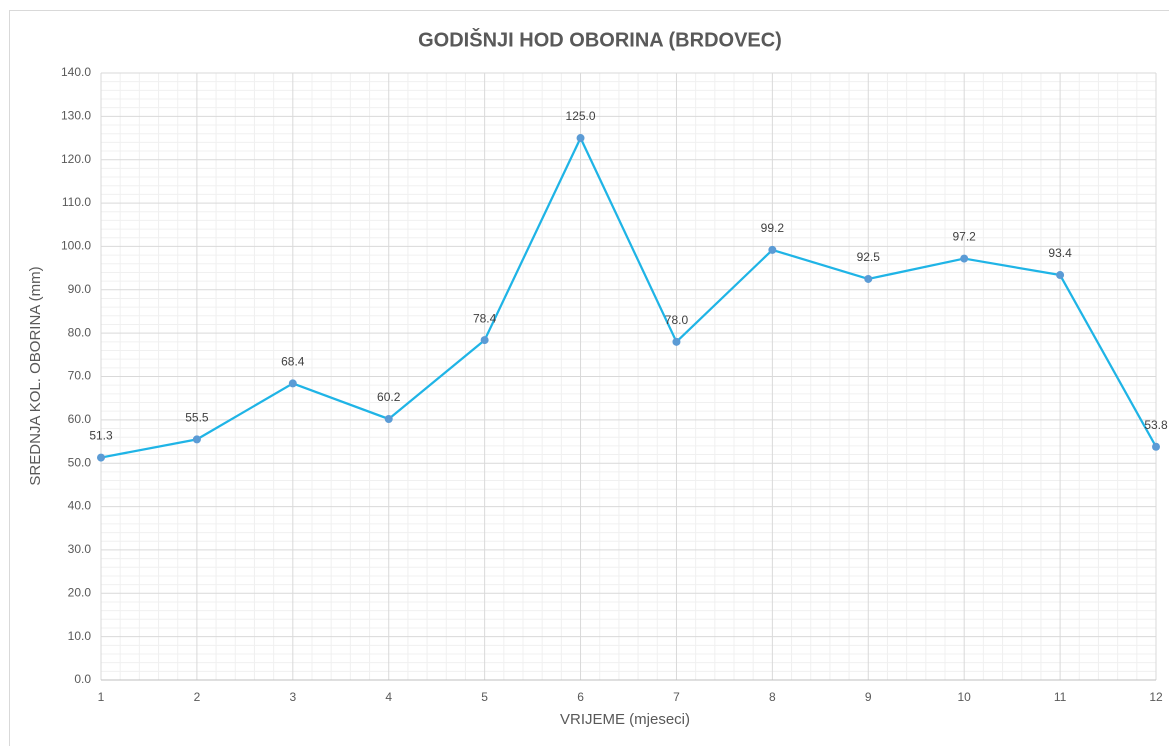  I want to click on x-tick-label: 11, so click(1060, 697).